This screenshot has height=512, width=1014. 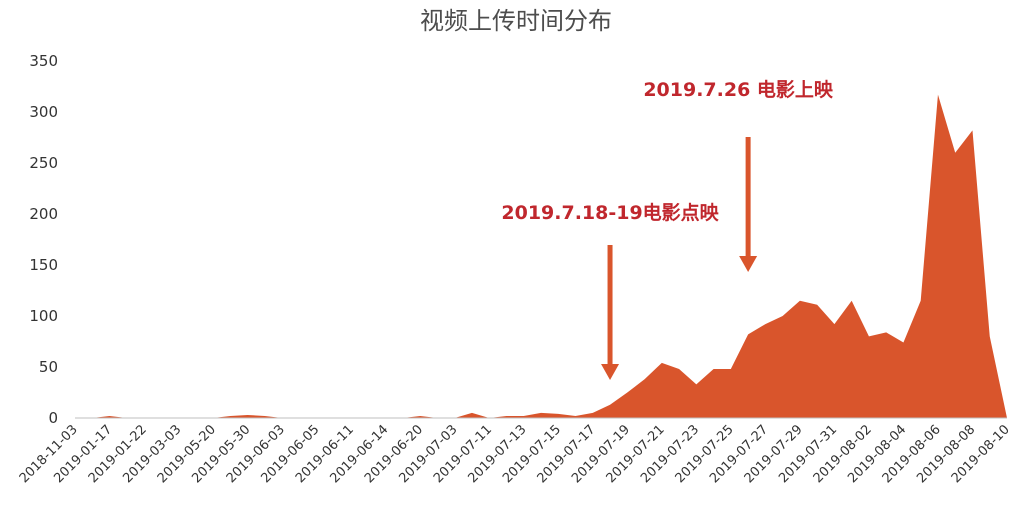 I want to click on y-tick-label: 0, so click(x=53, y=418).